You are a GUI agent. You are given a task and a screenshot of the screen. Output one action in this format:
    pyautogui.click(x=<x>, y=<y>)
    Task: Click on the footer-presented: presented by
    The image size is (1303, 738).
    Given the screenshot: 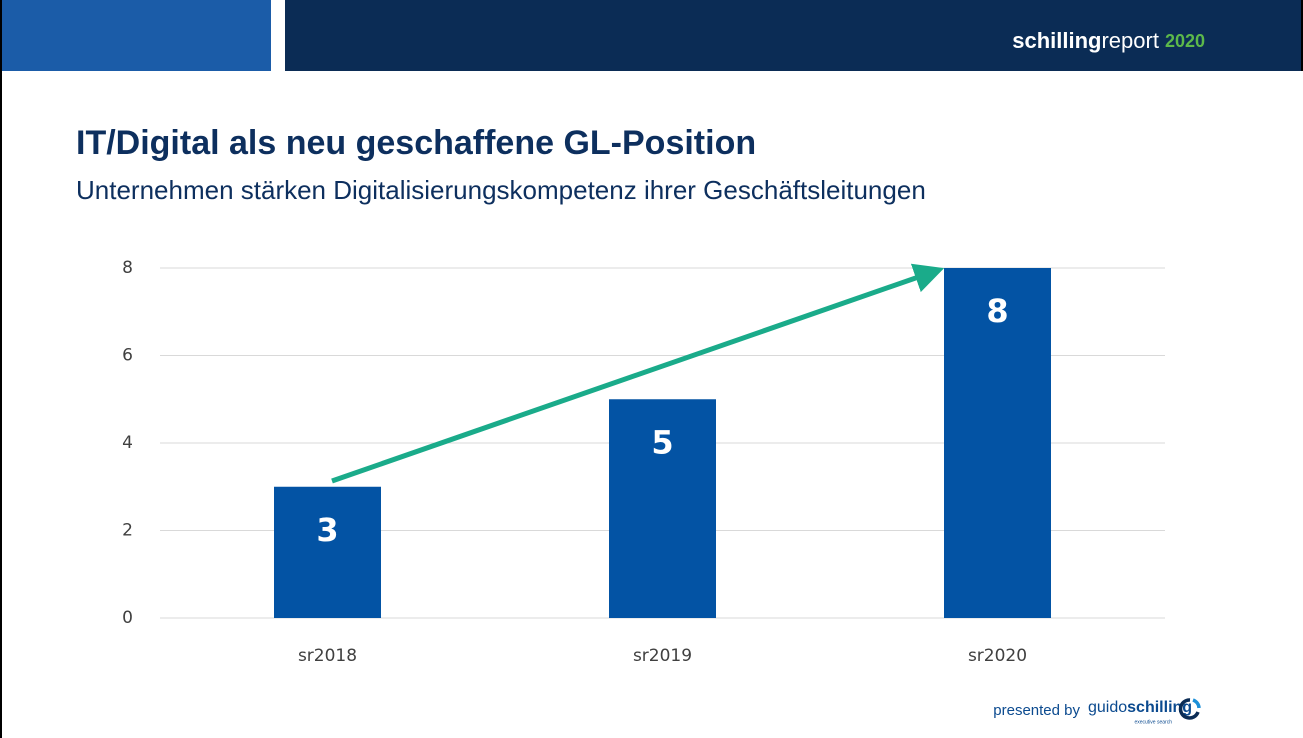 What is the action you would take?
    pyautogui.click(x=1036, y=710)
    